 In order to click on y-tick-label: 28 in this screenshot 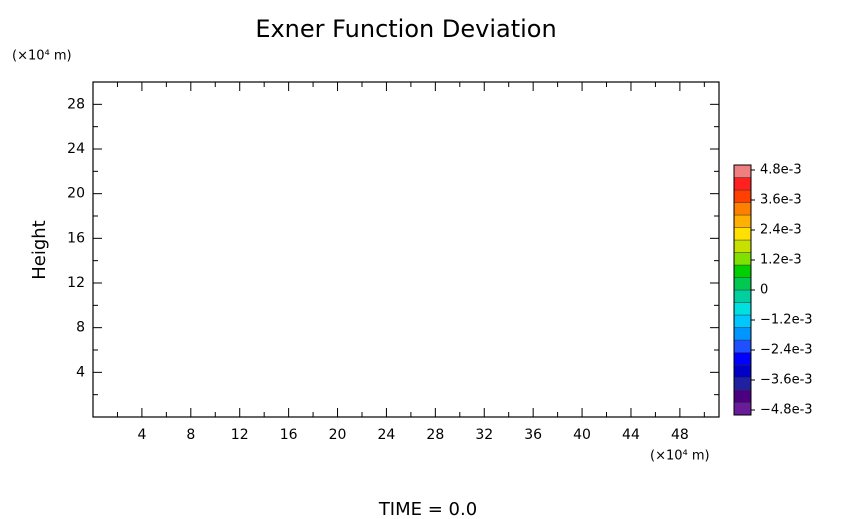, I will do `click(76, 104)`.